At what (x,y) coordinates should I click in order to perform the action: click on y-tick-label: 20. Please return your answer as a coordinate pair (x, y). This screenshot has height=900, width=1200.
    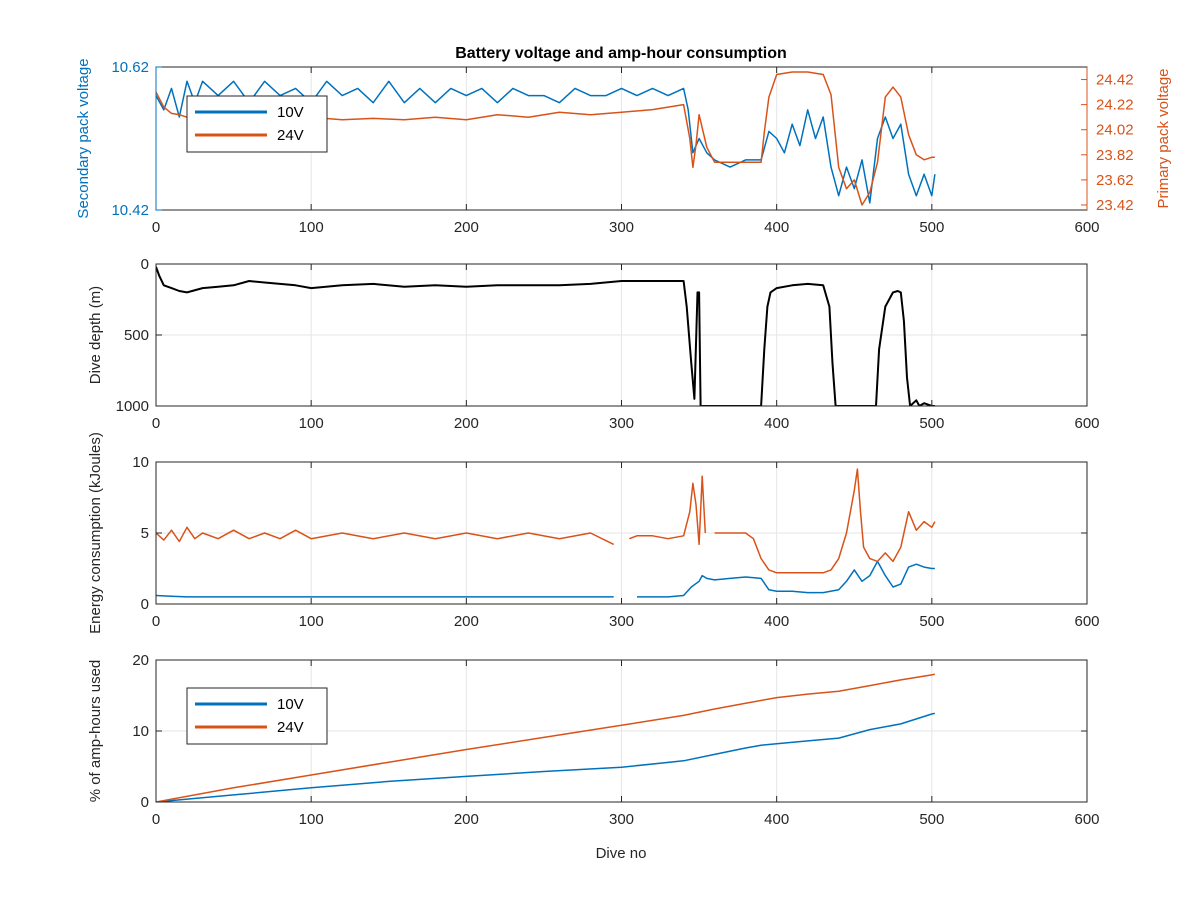
    Looking at the image, I should click on (140, 660).